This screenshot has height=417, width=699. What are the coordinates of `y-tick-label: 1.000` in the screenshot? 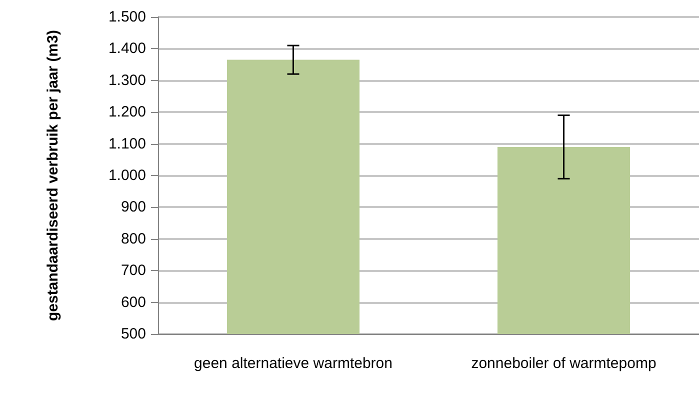 It's located at (127, 175).